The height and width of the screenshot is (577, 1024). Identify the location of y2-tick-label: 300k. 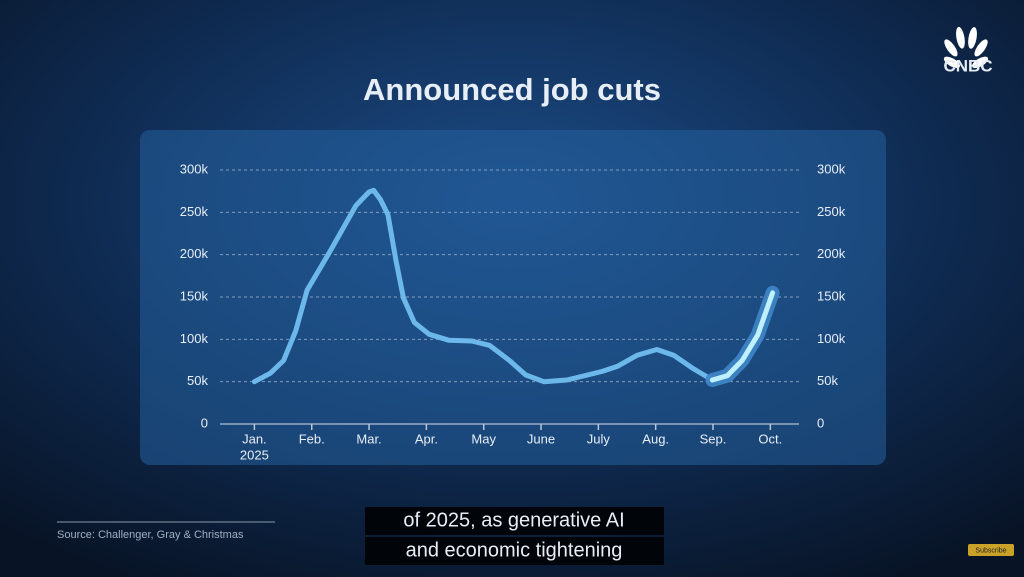
(831, 168).